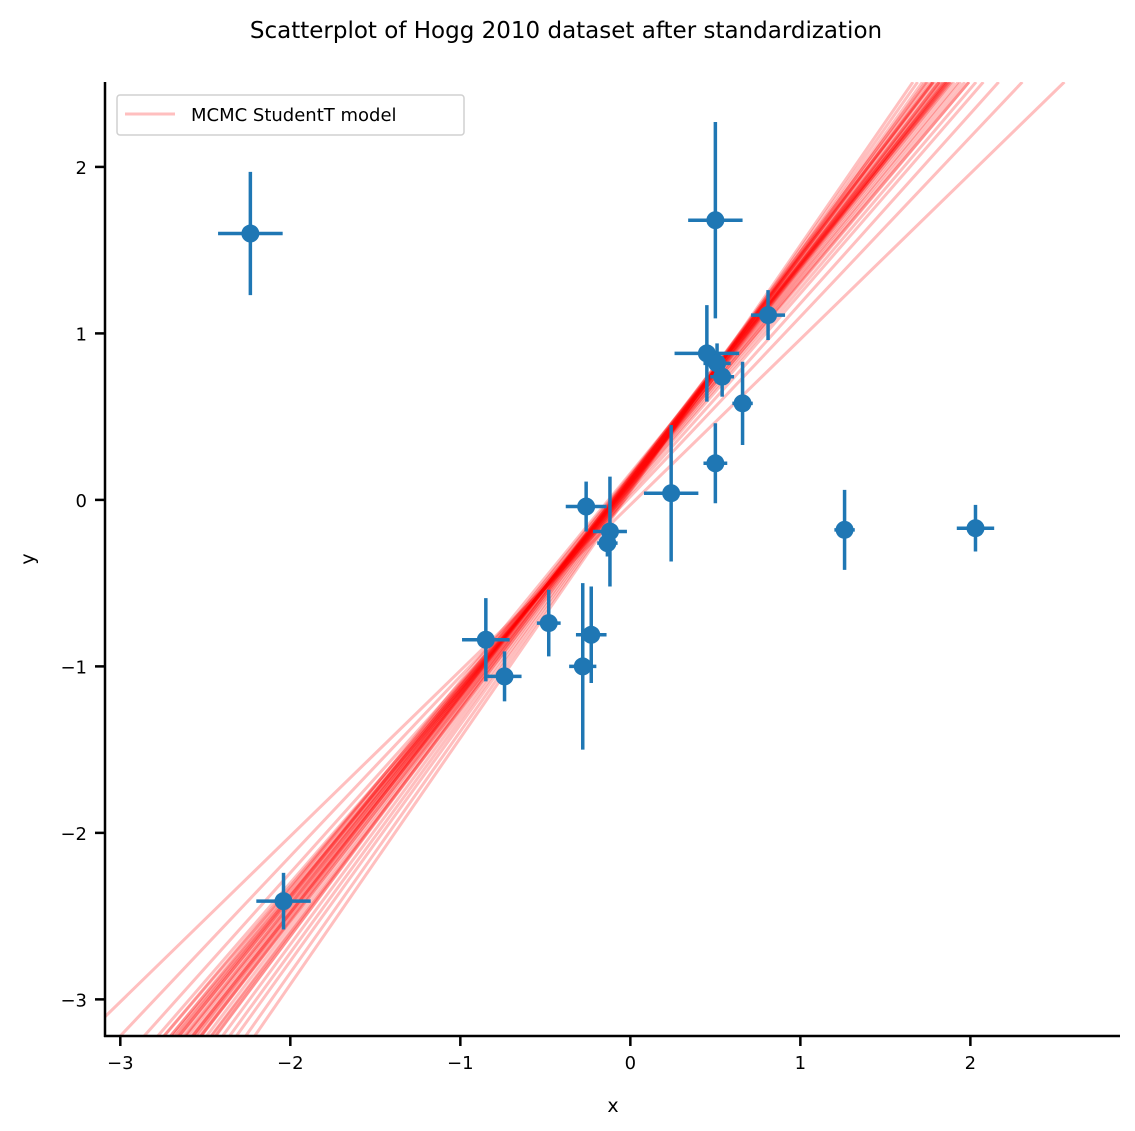 This screenshot has width=1135, height=1131. I want to click on x-tick-label: 1, so click(800, 1063).